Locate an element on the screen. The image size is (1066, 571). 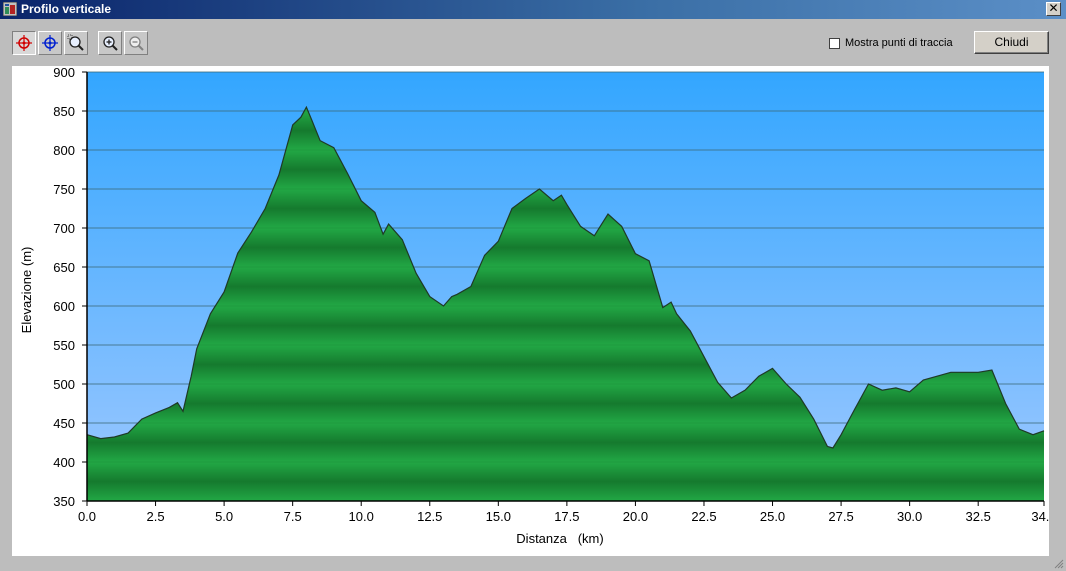
resize-grip-icon is located at coordinates (1058, 563).